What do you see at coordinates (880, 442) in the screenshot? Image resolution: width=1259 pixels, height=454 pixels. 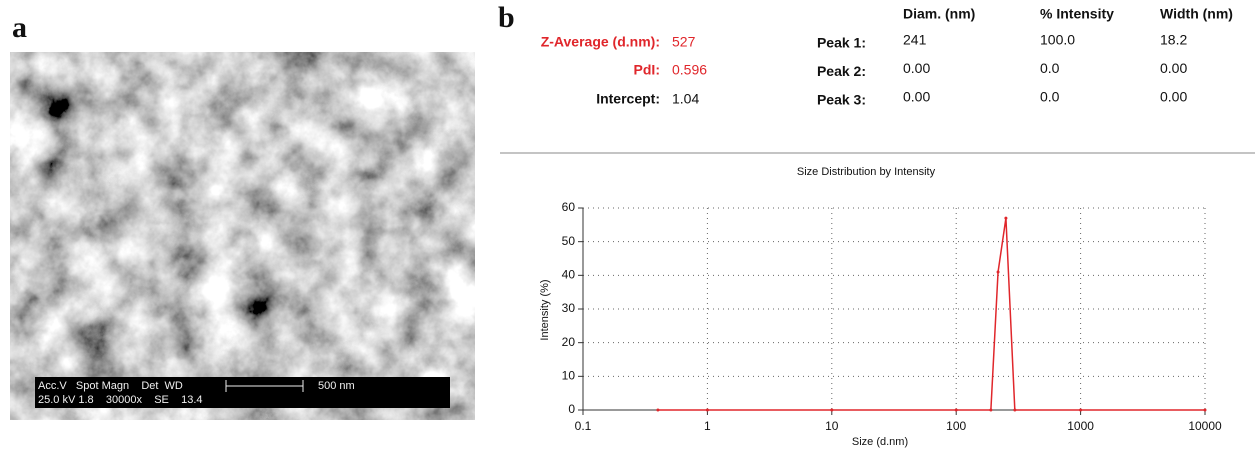 I see `x-axis-label: Size (d.nm)` at bounding box center [880, 442].